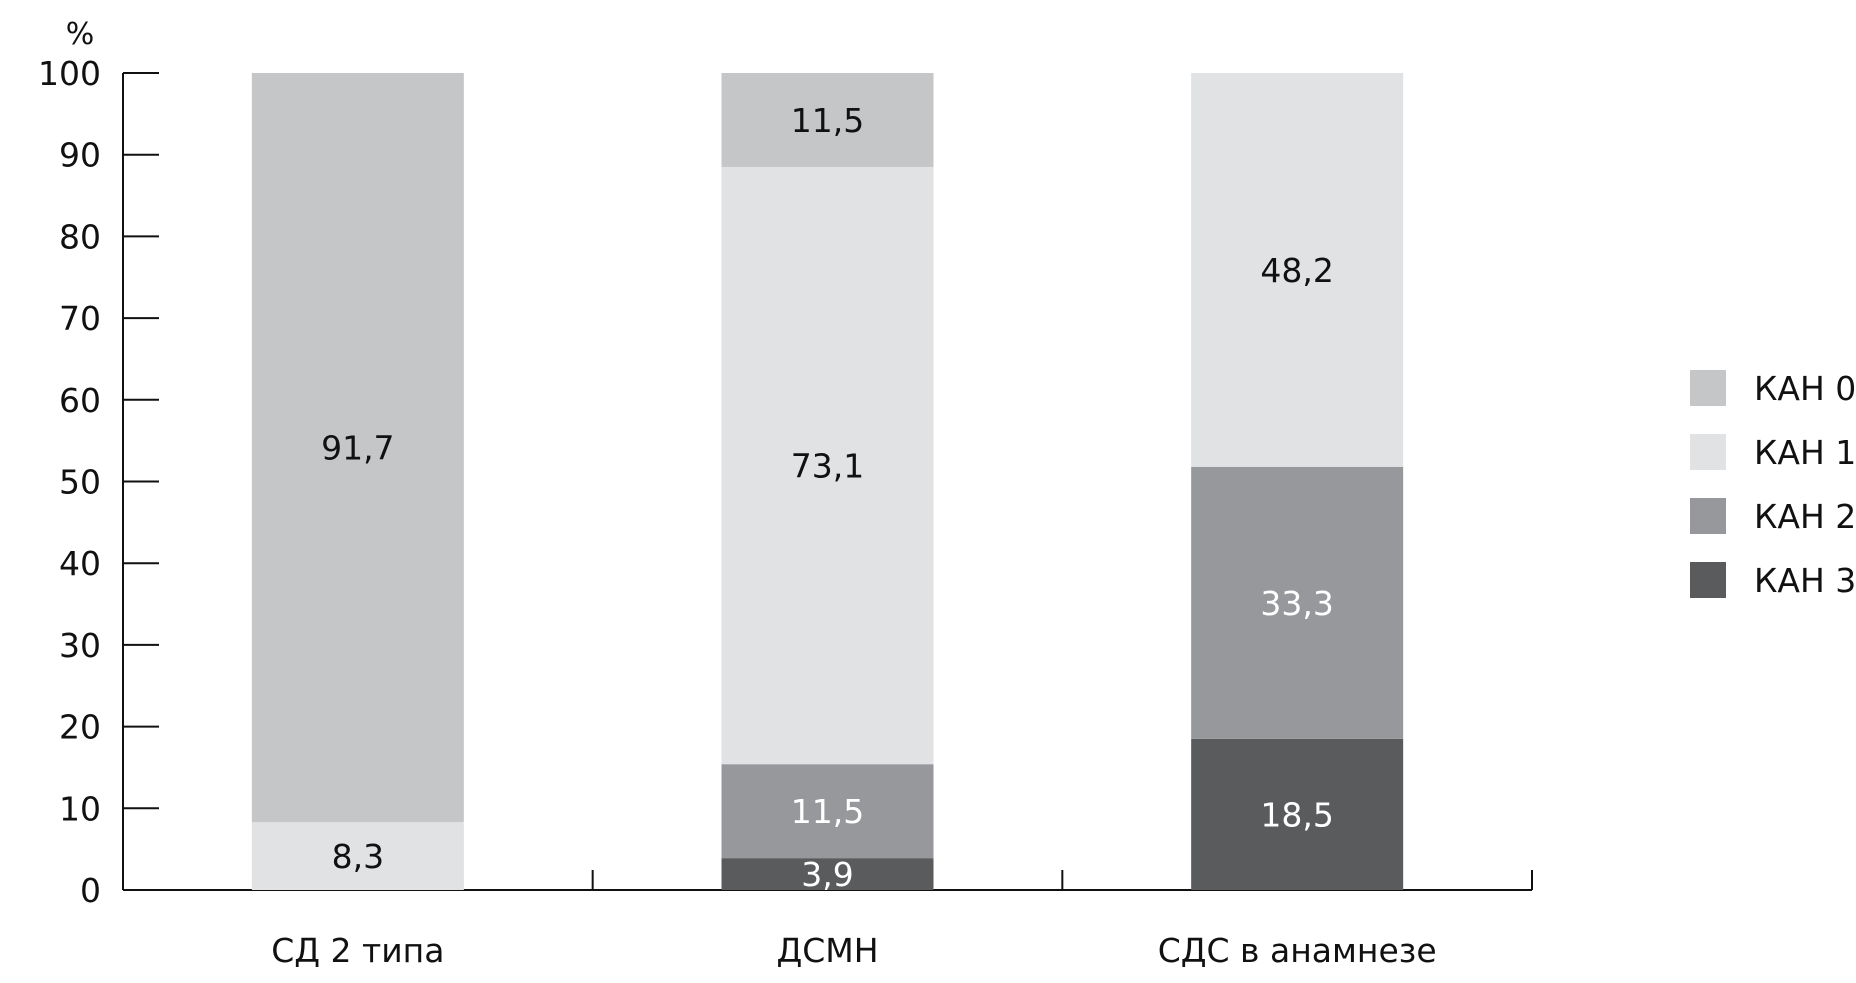  I want to click on data-label: 33,3, so click(1296, 603).